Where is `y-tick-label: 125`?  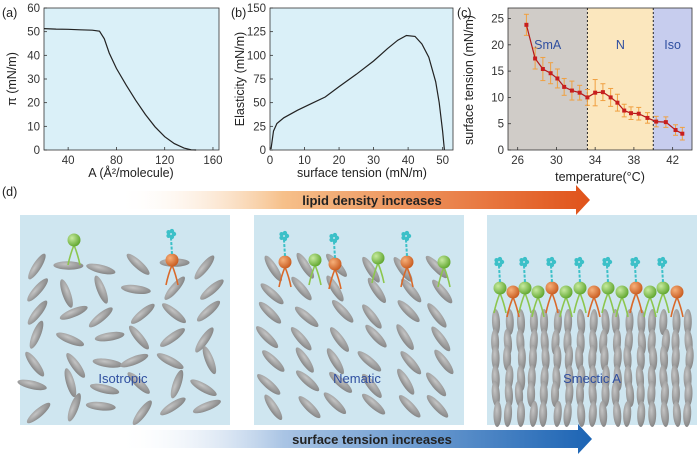
y-tick-label: 125 is located at coordinates (256, 33).